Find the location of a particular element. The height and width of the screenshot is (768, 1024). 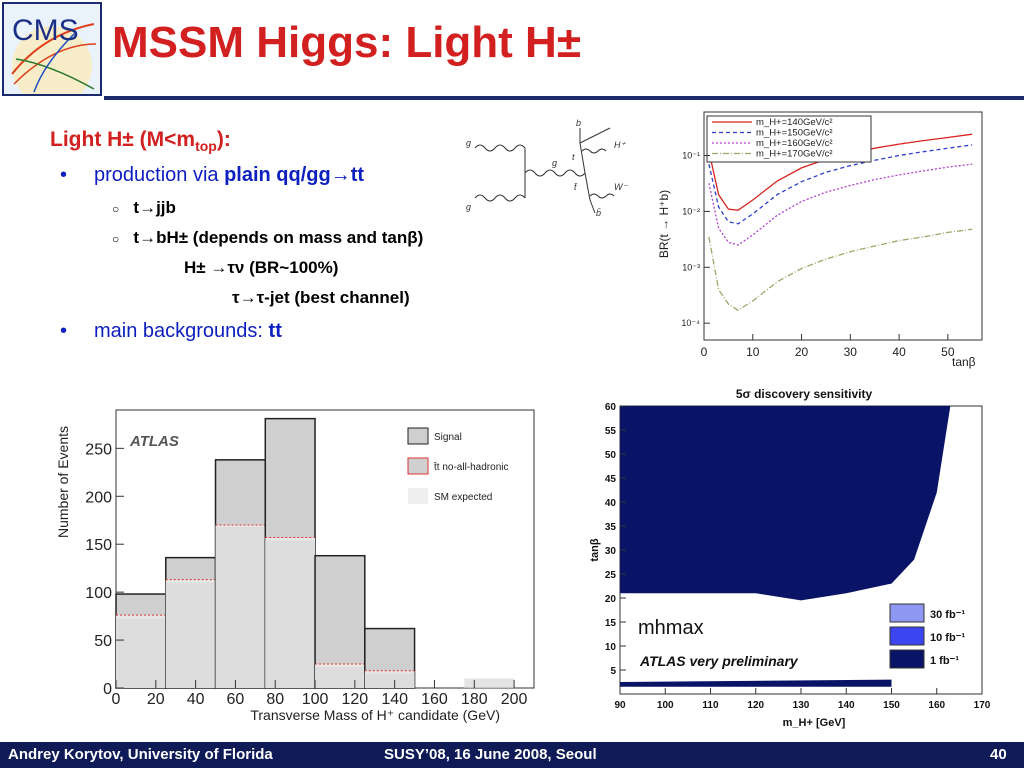

footer-event: SUSY’08, 16 June 2008, Seoul is located at coordinates (490, 754).